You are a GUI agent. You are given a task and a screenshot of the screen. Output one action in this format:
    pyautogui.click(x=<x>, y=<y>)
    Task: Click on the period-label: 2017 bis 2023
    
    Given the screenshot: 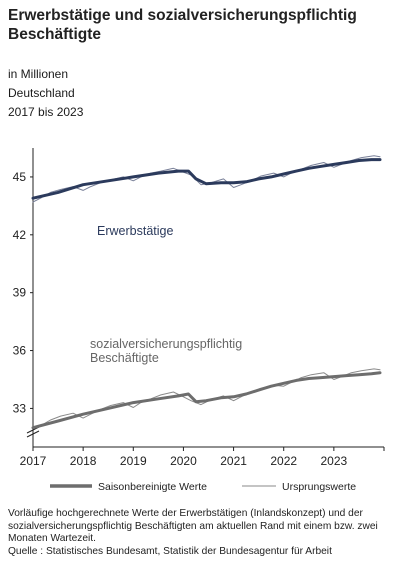 What is the action you would take?
    pyautogui.click(x=46, y=112)
    